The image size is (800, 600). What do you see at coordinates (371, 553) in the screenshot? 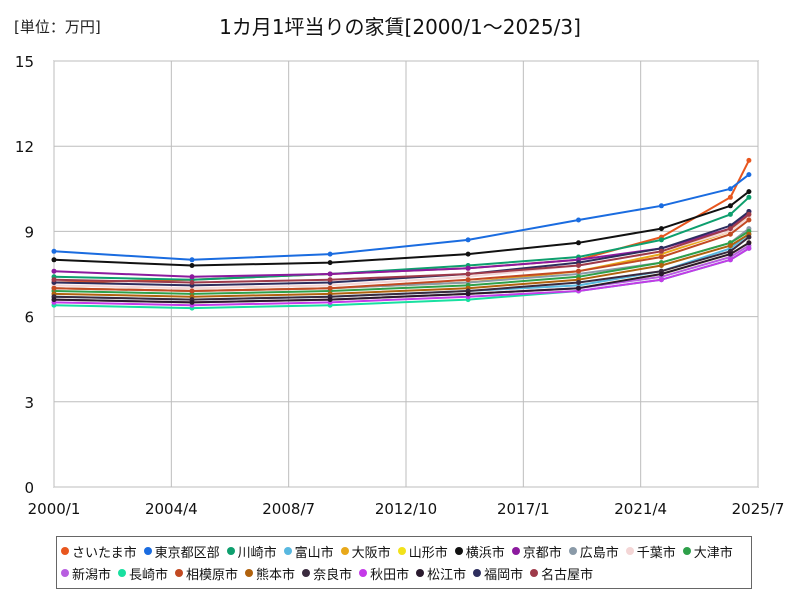
I see `legend-label: 大阪市` at bounding box center [371, 553].